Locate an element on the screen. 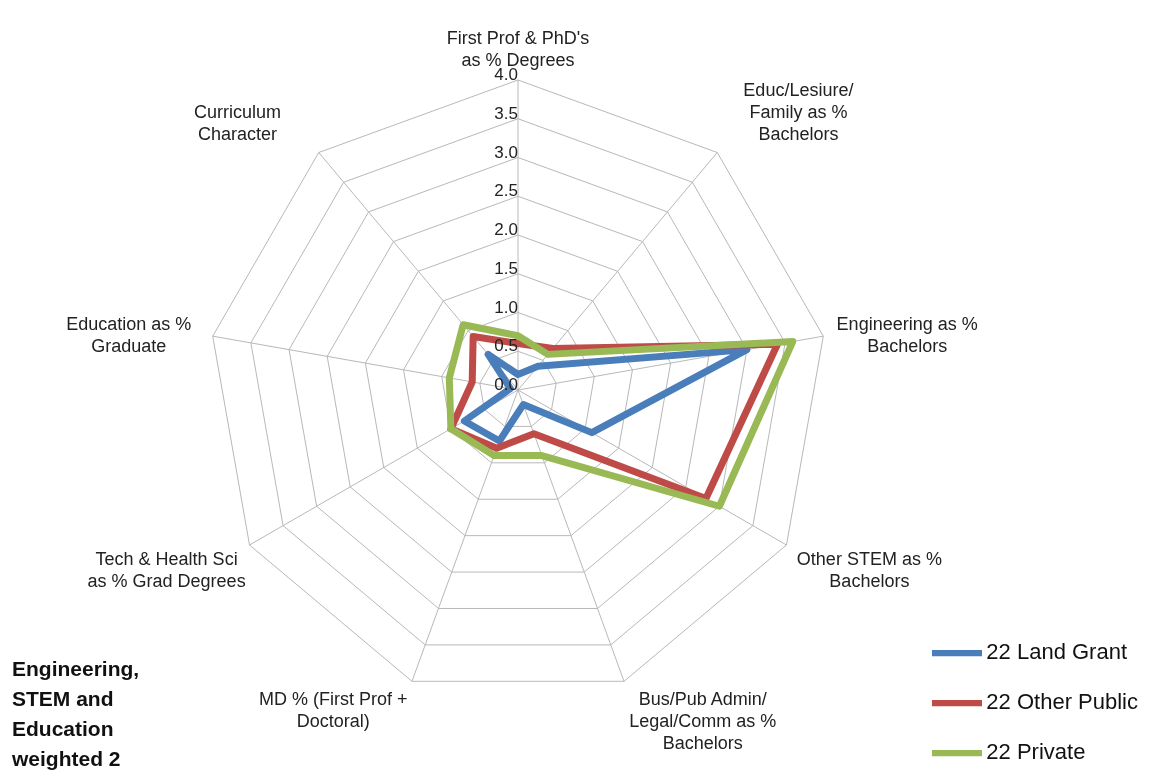  spoke-label: Bus/Pub Admin/Legal/Comm as % Bachelors is located at coordinates (703, 720).